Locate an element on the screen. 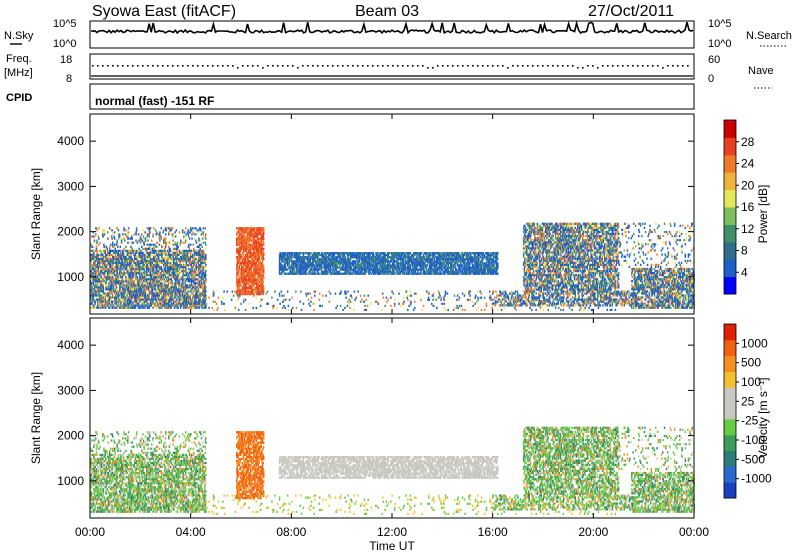 Image resolution: width=800 pixels, height=554 pixels. freq-label-2: [MHz] is located at coordinates (18, 73).